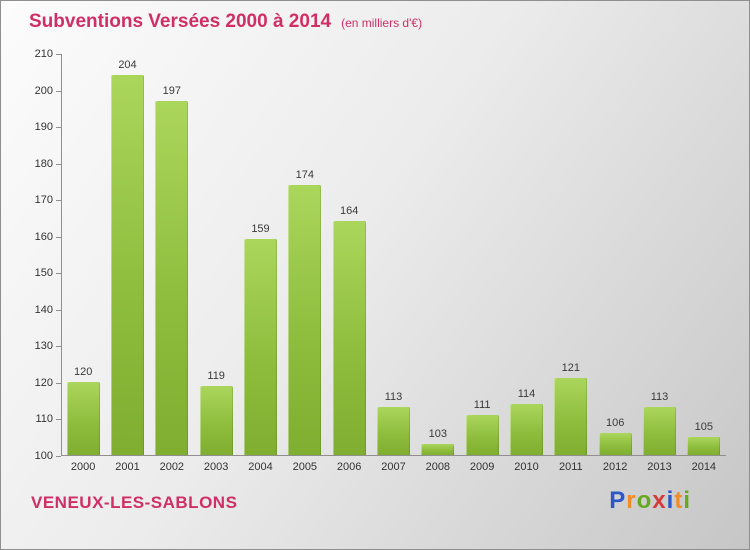  What do you see at coordinates (127, 65) in the screenshot?
I see `bar-value-label: 204` at bounding box center [127, 65].